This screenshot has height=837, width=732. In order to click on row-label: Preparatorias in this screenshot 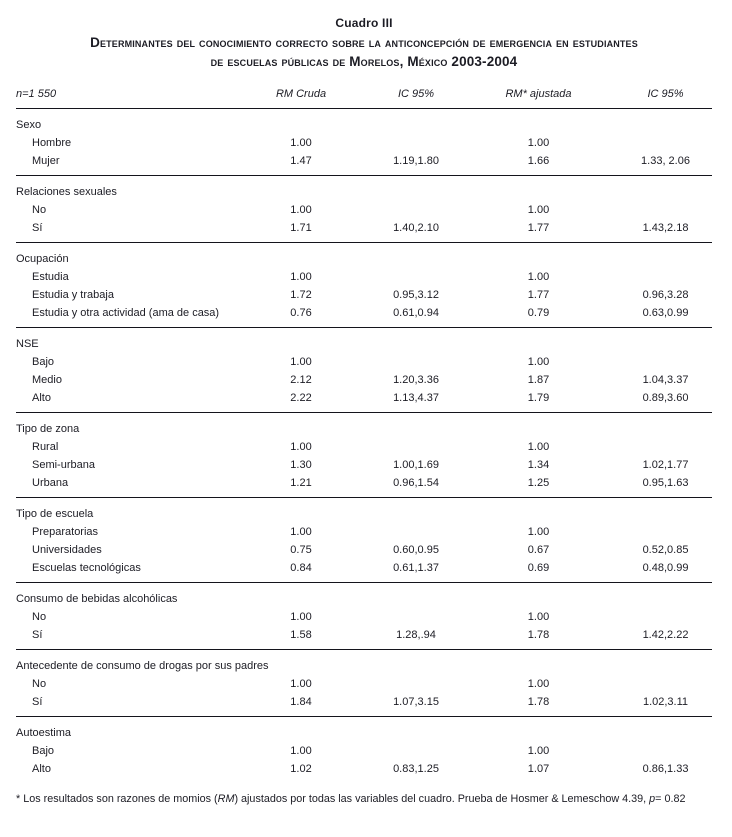, I will do `click(65, 532)`.